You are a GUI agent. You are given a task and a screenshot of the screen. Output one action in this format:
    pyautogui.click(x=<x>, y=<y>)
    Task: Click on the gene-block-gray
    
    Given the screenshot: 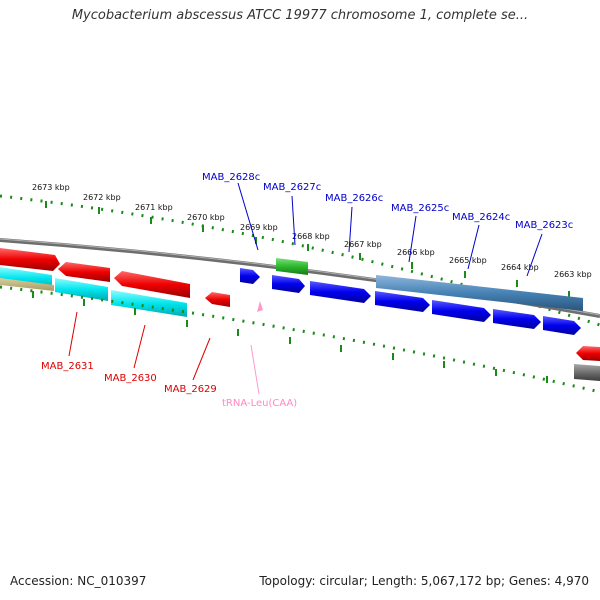 What is the action you would take?
    pyautogui.click(x=587, y=372)
    